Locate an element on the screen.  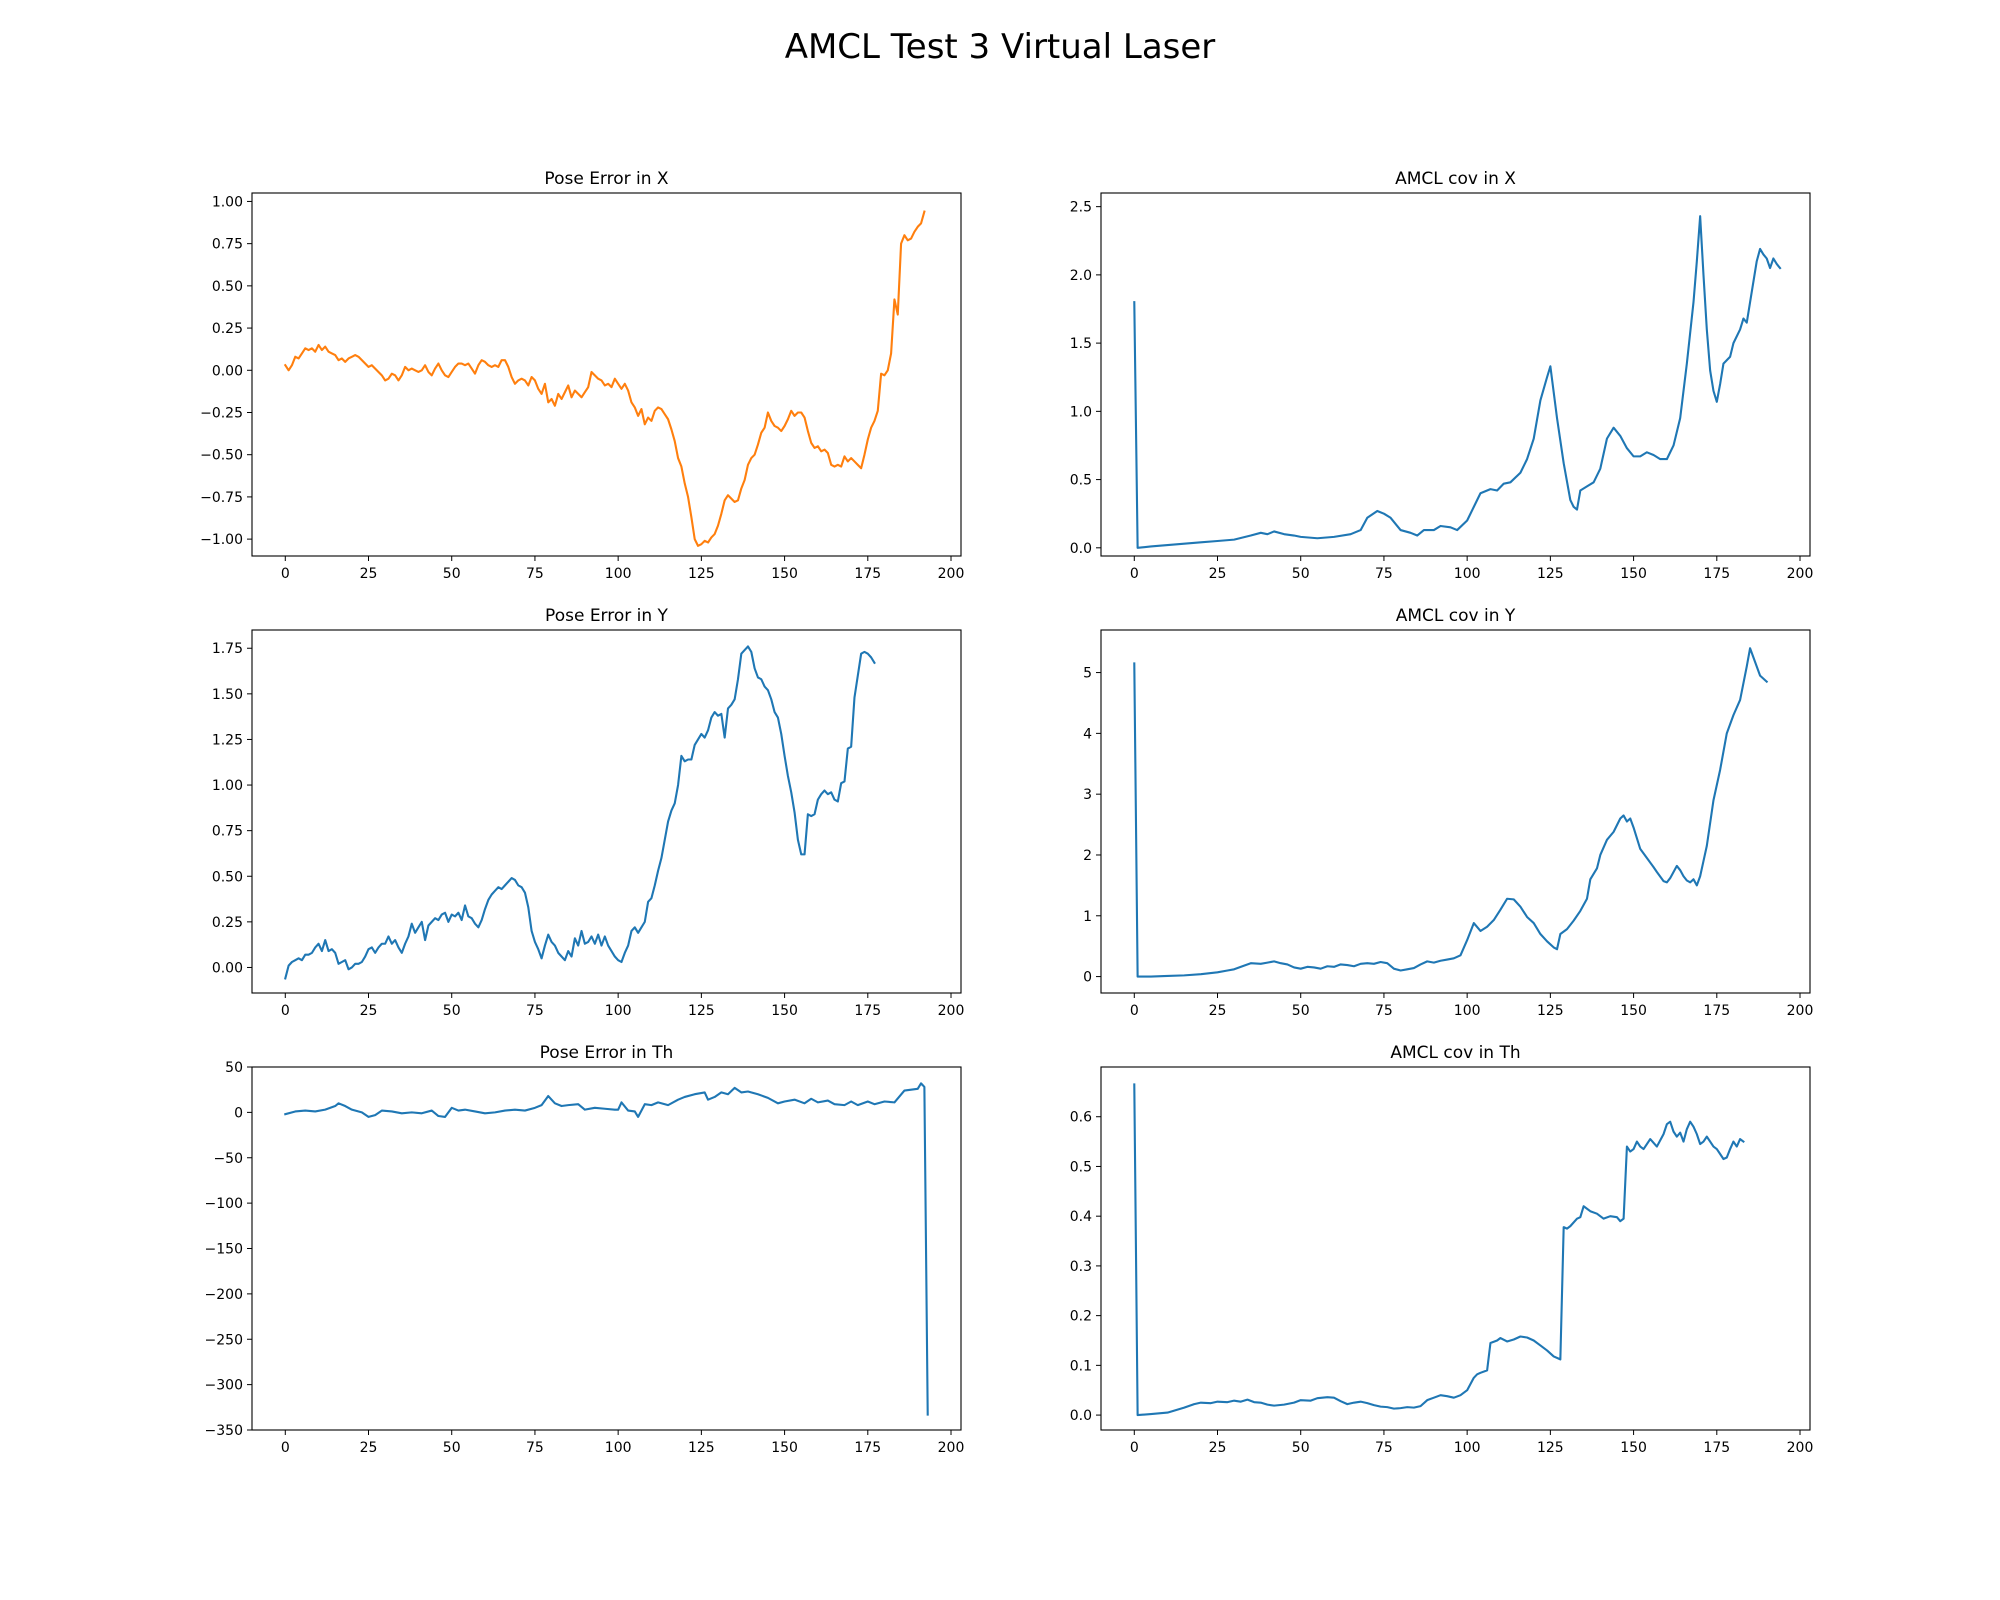
y-tick-label: −200 is located at coordinates (224, 1295).